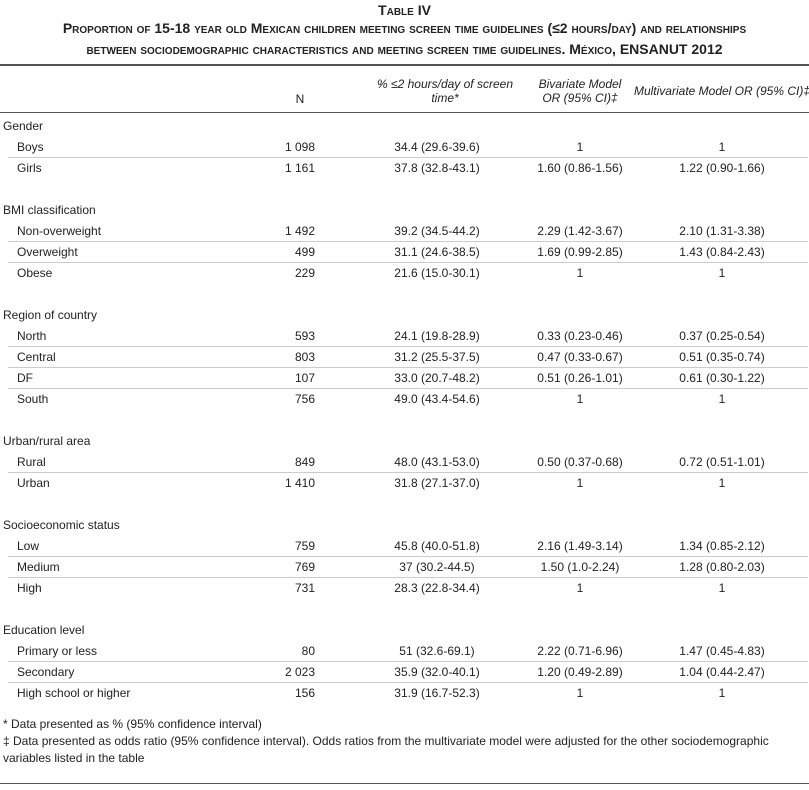  What do you see at coordinates (437, 546) in the screenshot?
I see `percent-value: 45.8 (40.0-51.8)` at bounding box center [437, 546].